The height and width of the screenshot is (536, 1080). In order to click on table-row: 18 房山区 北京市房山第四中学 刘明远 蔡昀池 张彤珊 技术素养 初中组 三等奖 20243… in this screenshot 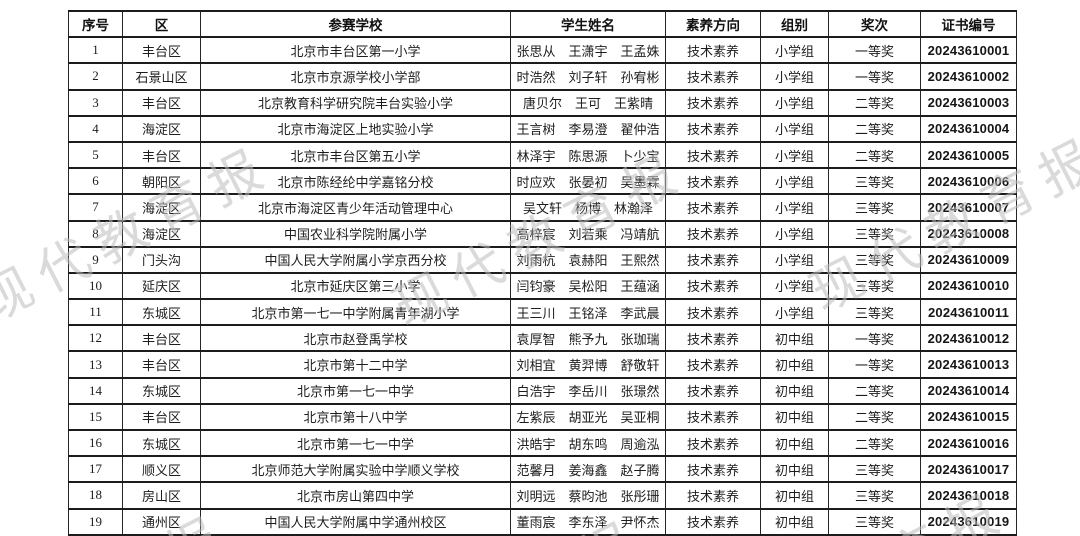, I will do `click(542, 495)`.